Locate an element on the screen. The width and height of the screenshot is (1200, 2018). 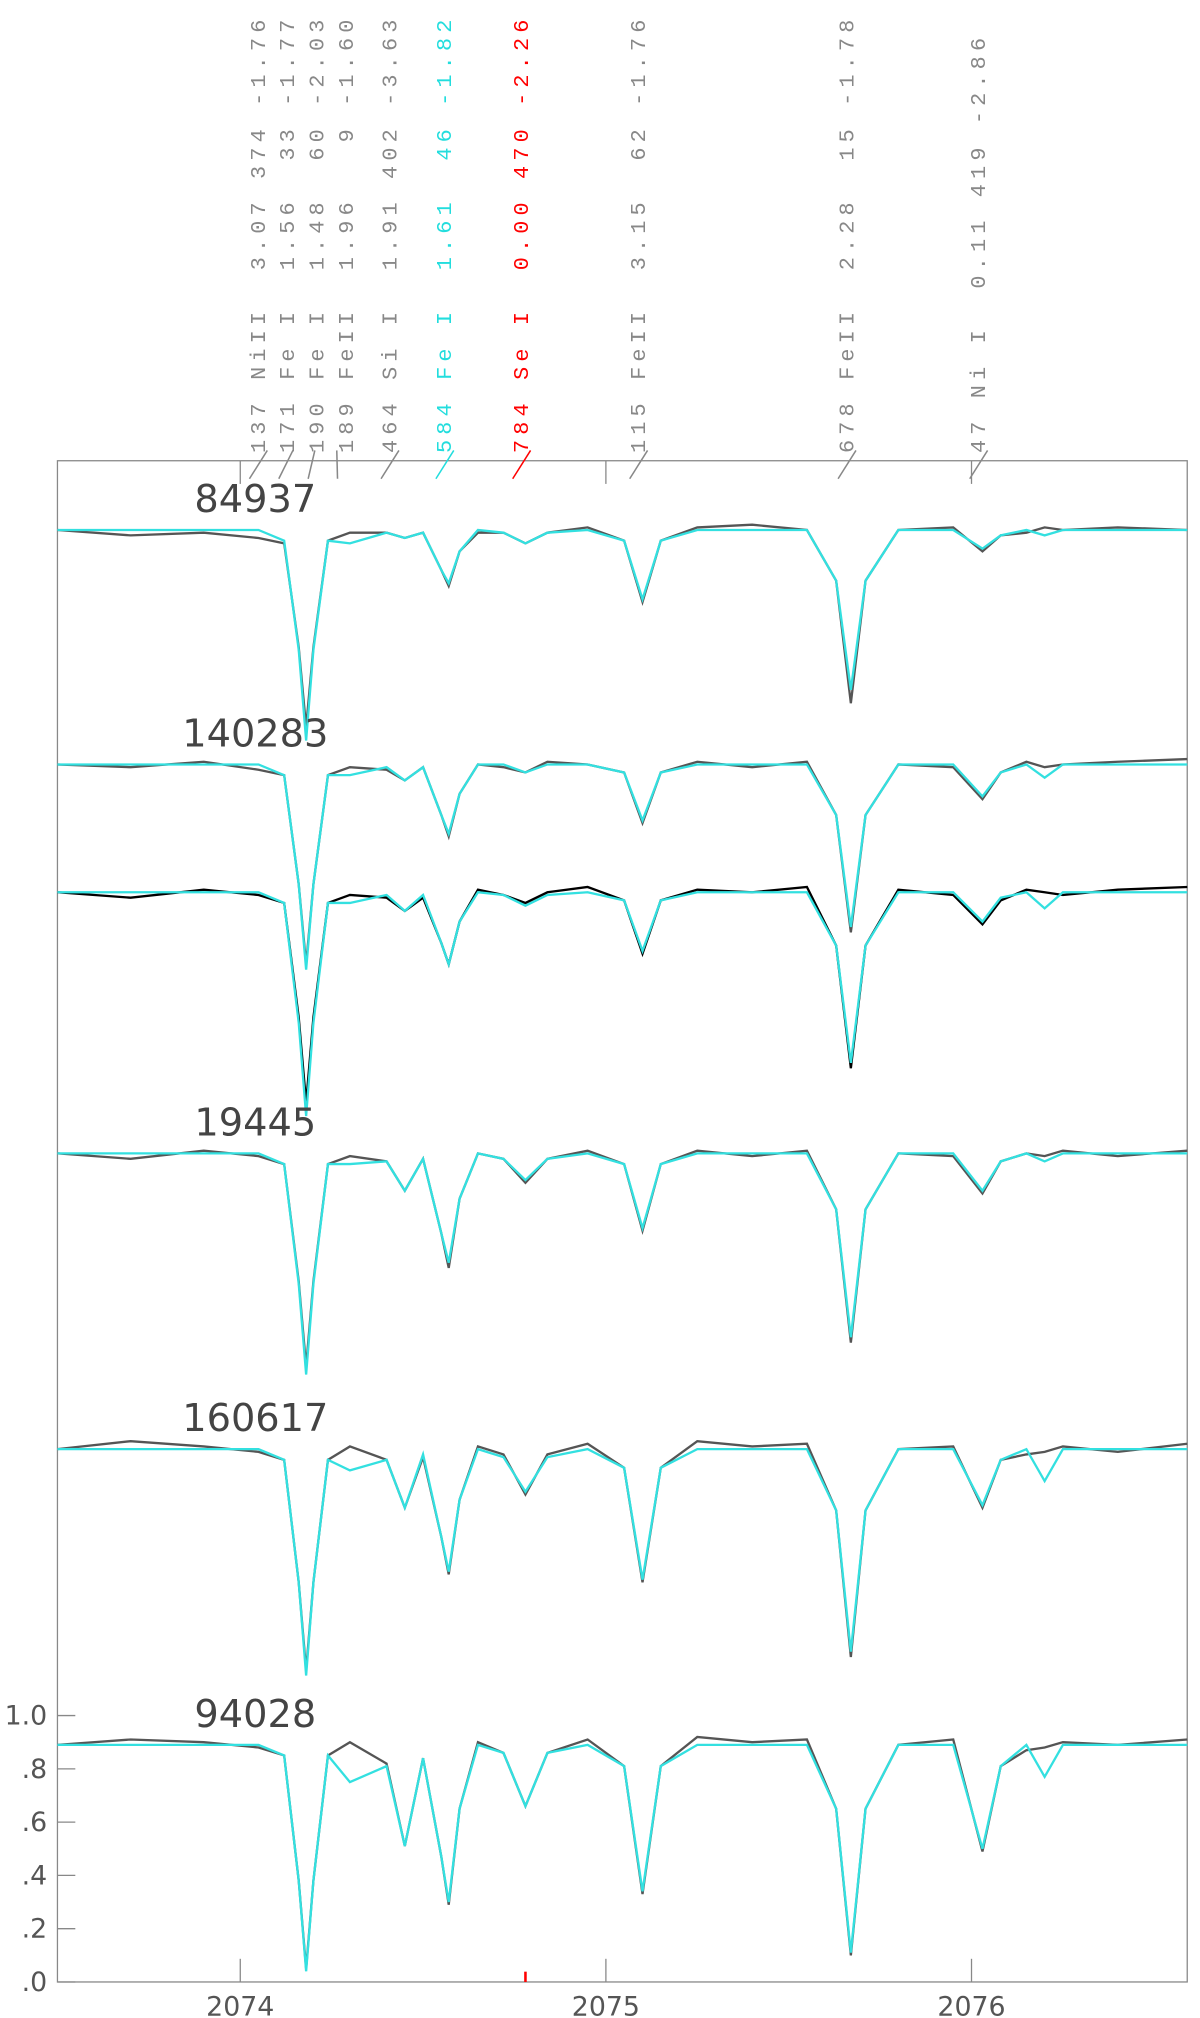
line-id-label: 190 Fe I 1.48 60 -2.03 is located at coordinates (318, 233).